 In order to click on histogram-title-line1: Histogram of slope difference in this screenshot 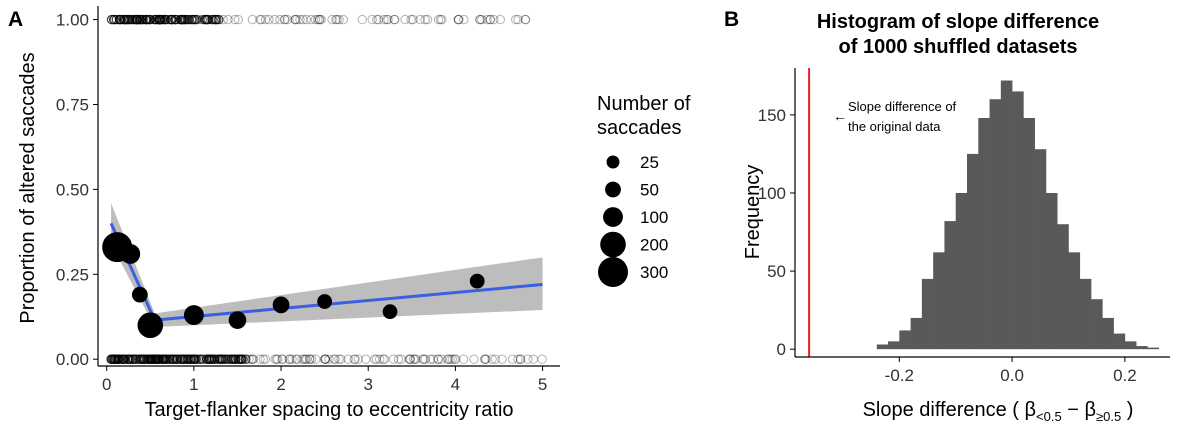, I will do `click(958, 22)`.